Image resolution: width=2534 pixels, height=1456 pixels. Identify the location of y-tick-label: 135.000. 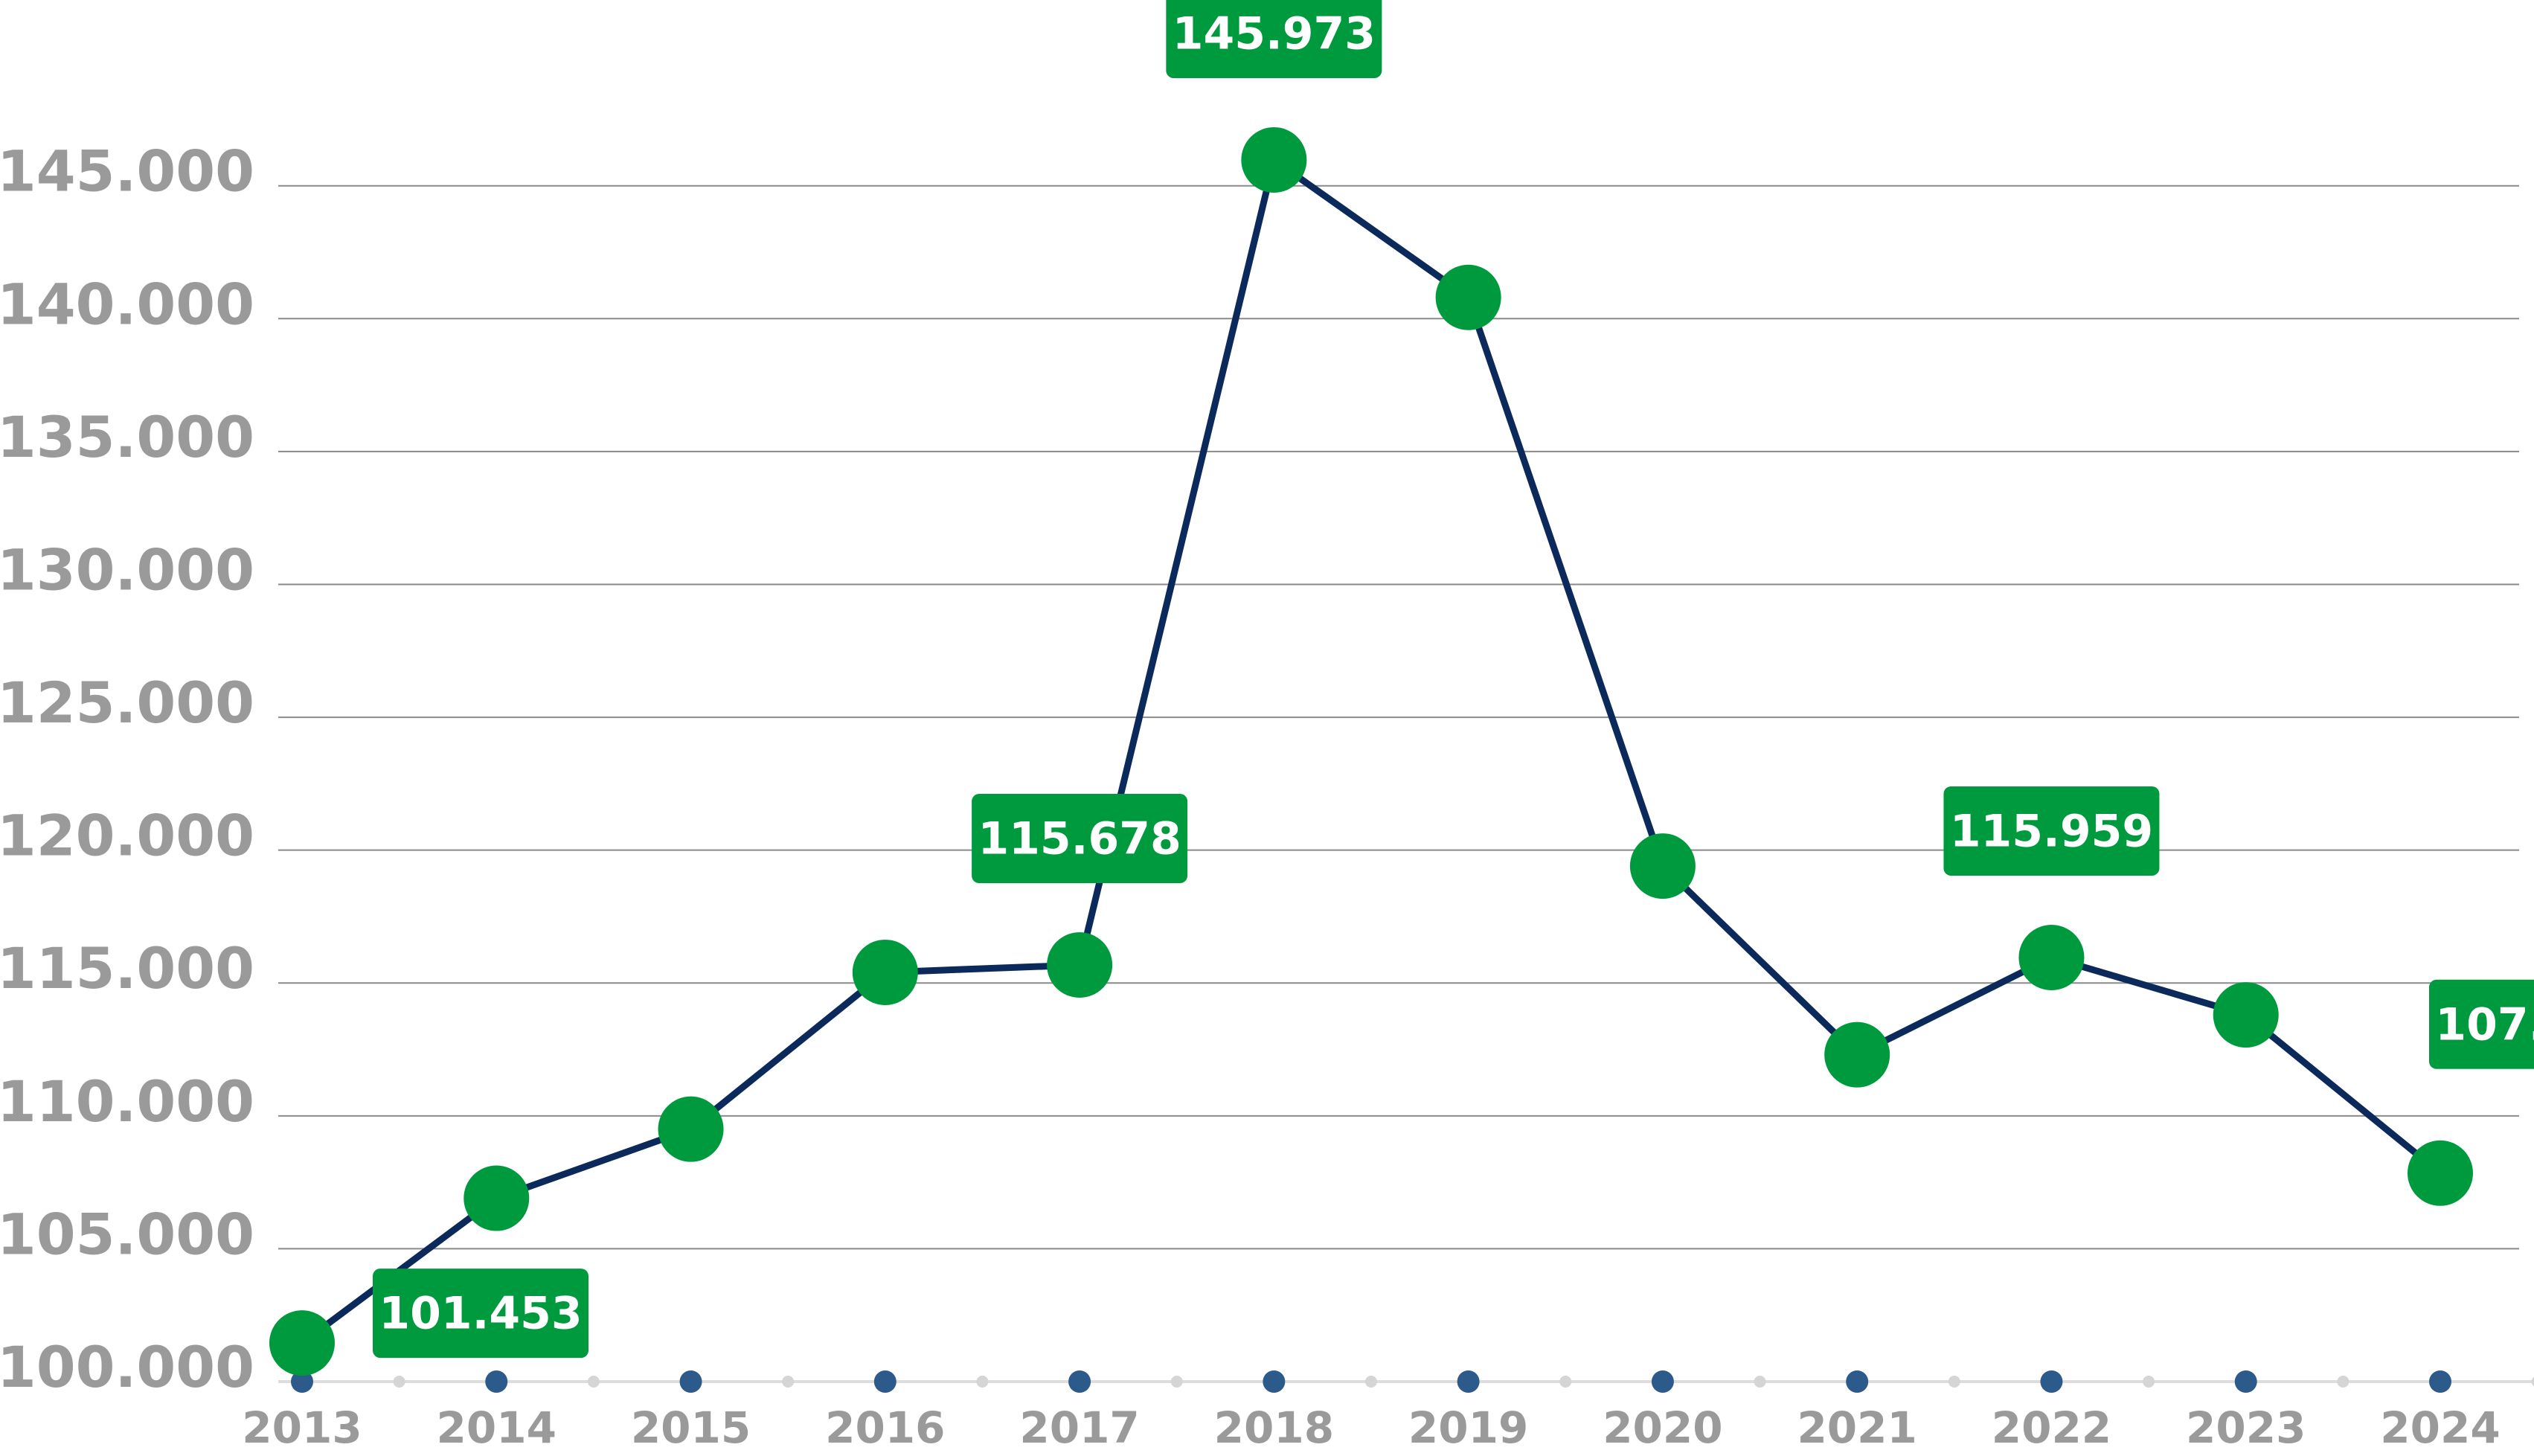
(127, 437).